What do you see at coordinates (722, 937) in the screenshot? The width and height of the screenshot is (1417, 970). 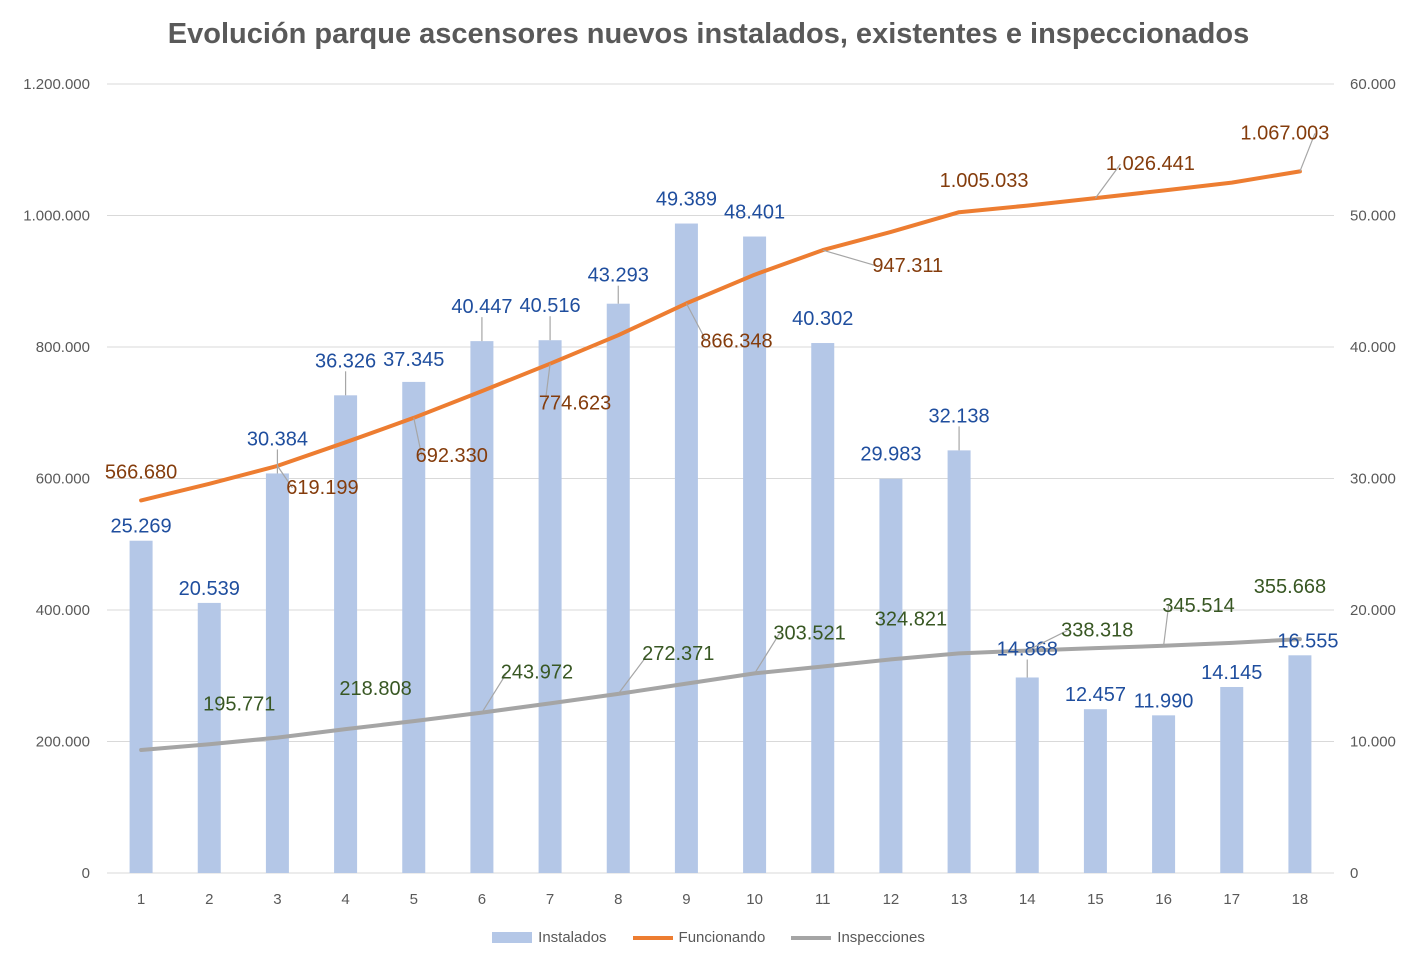 I see `legend-label-funcionando: Funcionando` at bounding box center [722, 937].